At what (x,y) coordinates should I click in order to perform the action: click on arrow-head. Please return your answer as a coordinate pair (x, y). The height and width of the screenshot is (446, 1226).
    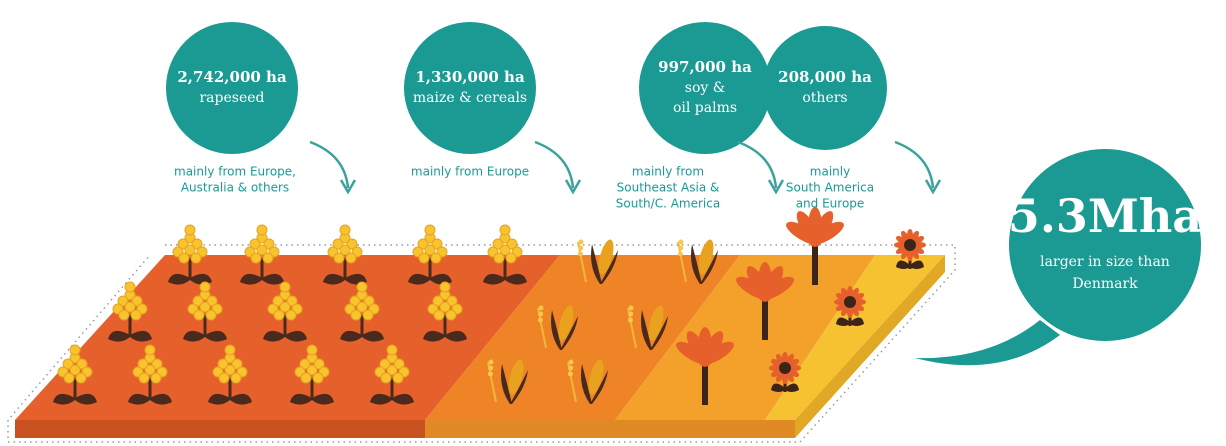
    Looking at the image, I should click on (776, 187).